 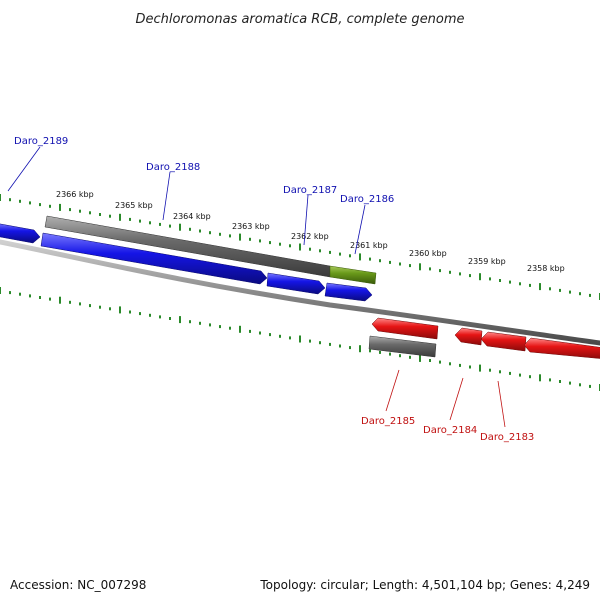 What do you see at coordinates (402, 346) in the screenshot?
I see `cds-band-reverse` at bounding box center [402, 346].